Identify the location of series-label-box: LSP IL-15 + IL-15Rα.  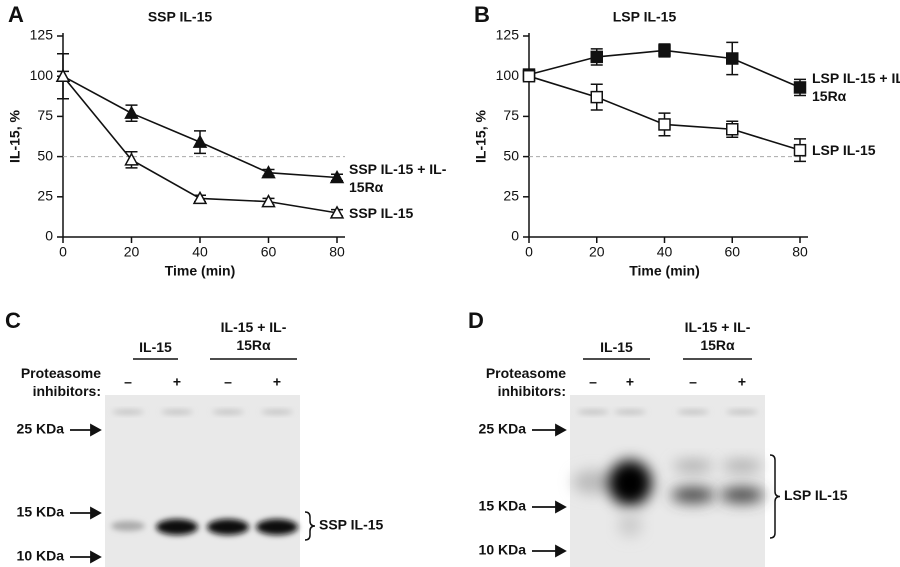
(856, 87).